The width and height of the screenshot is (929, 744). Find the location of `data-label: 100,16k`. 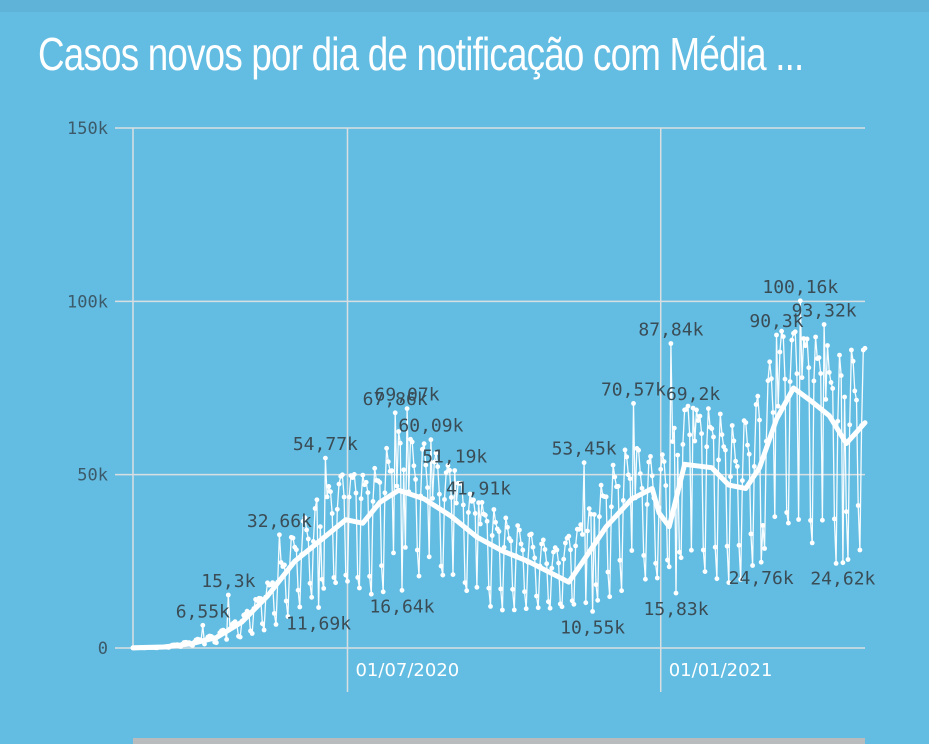

data-label: 100,16k is located at coordinates (800, 287).